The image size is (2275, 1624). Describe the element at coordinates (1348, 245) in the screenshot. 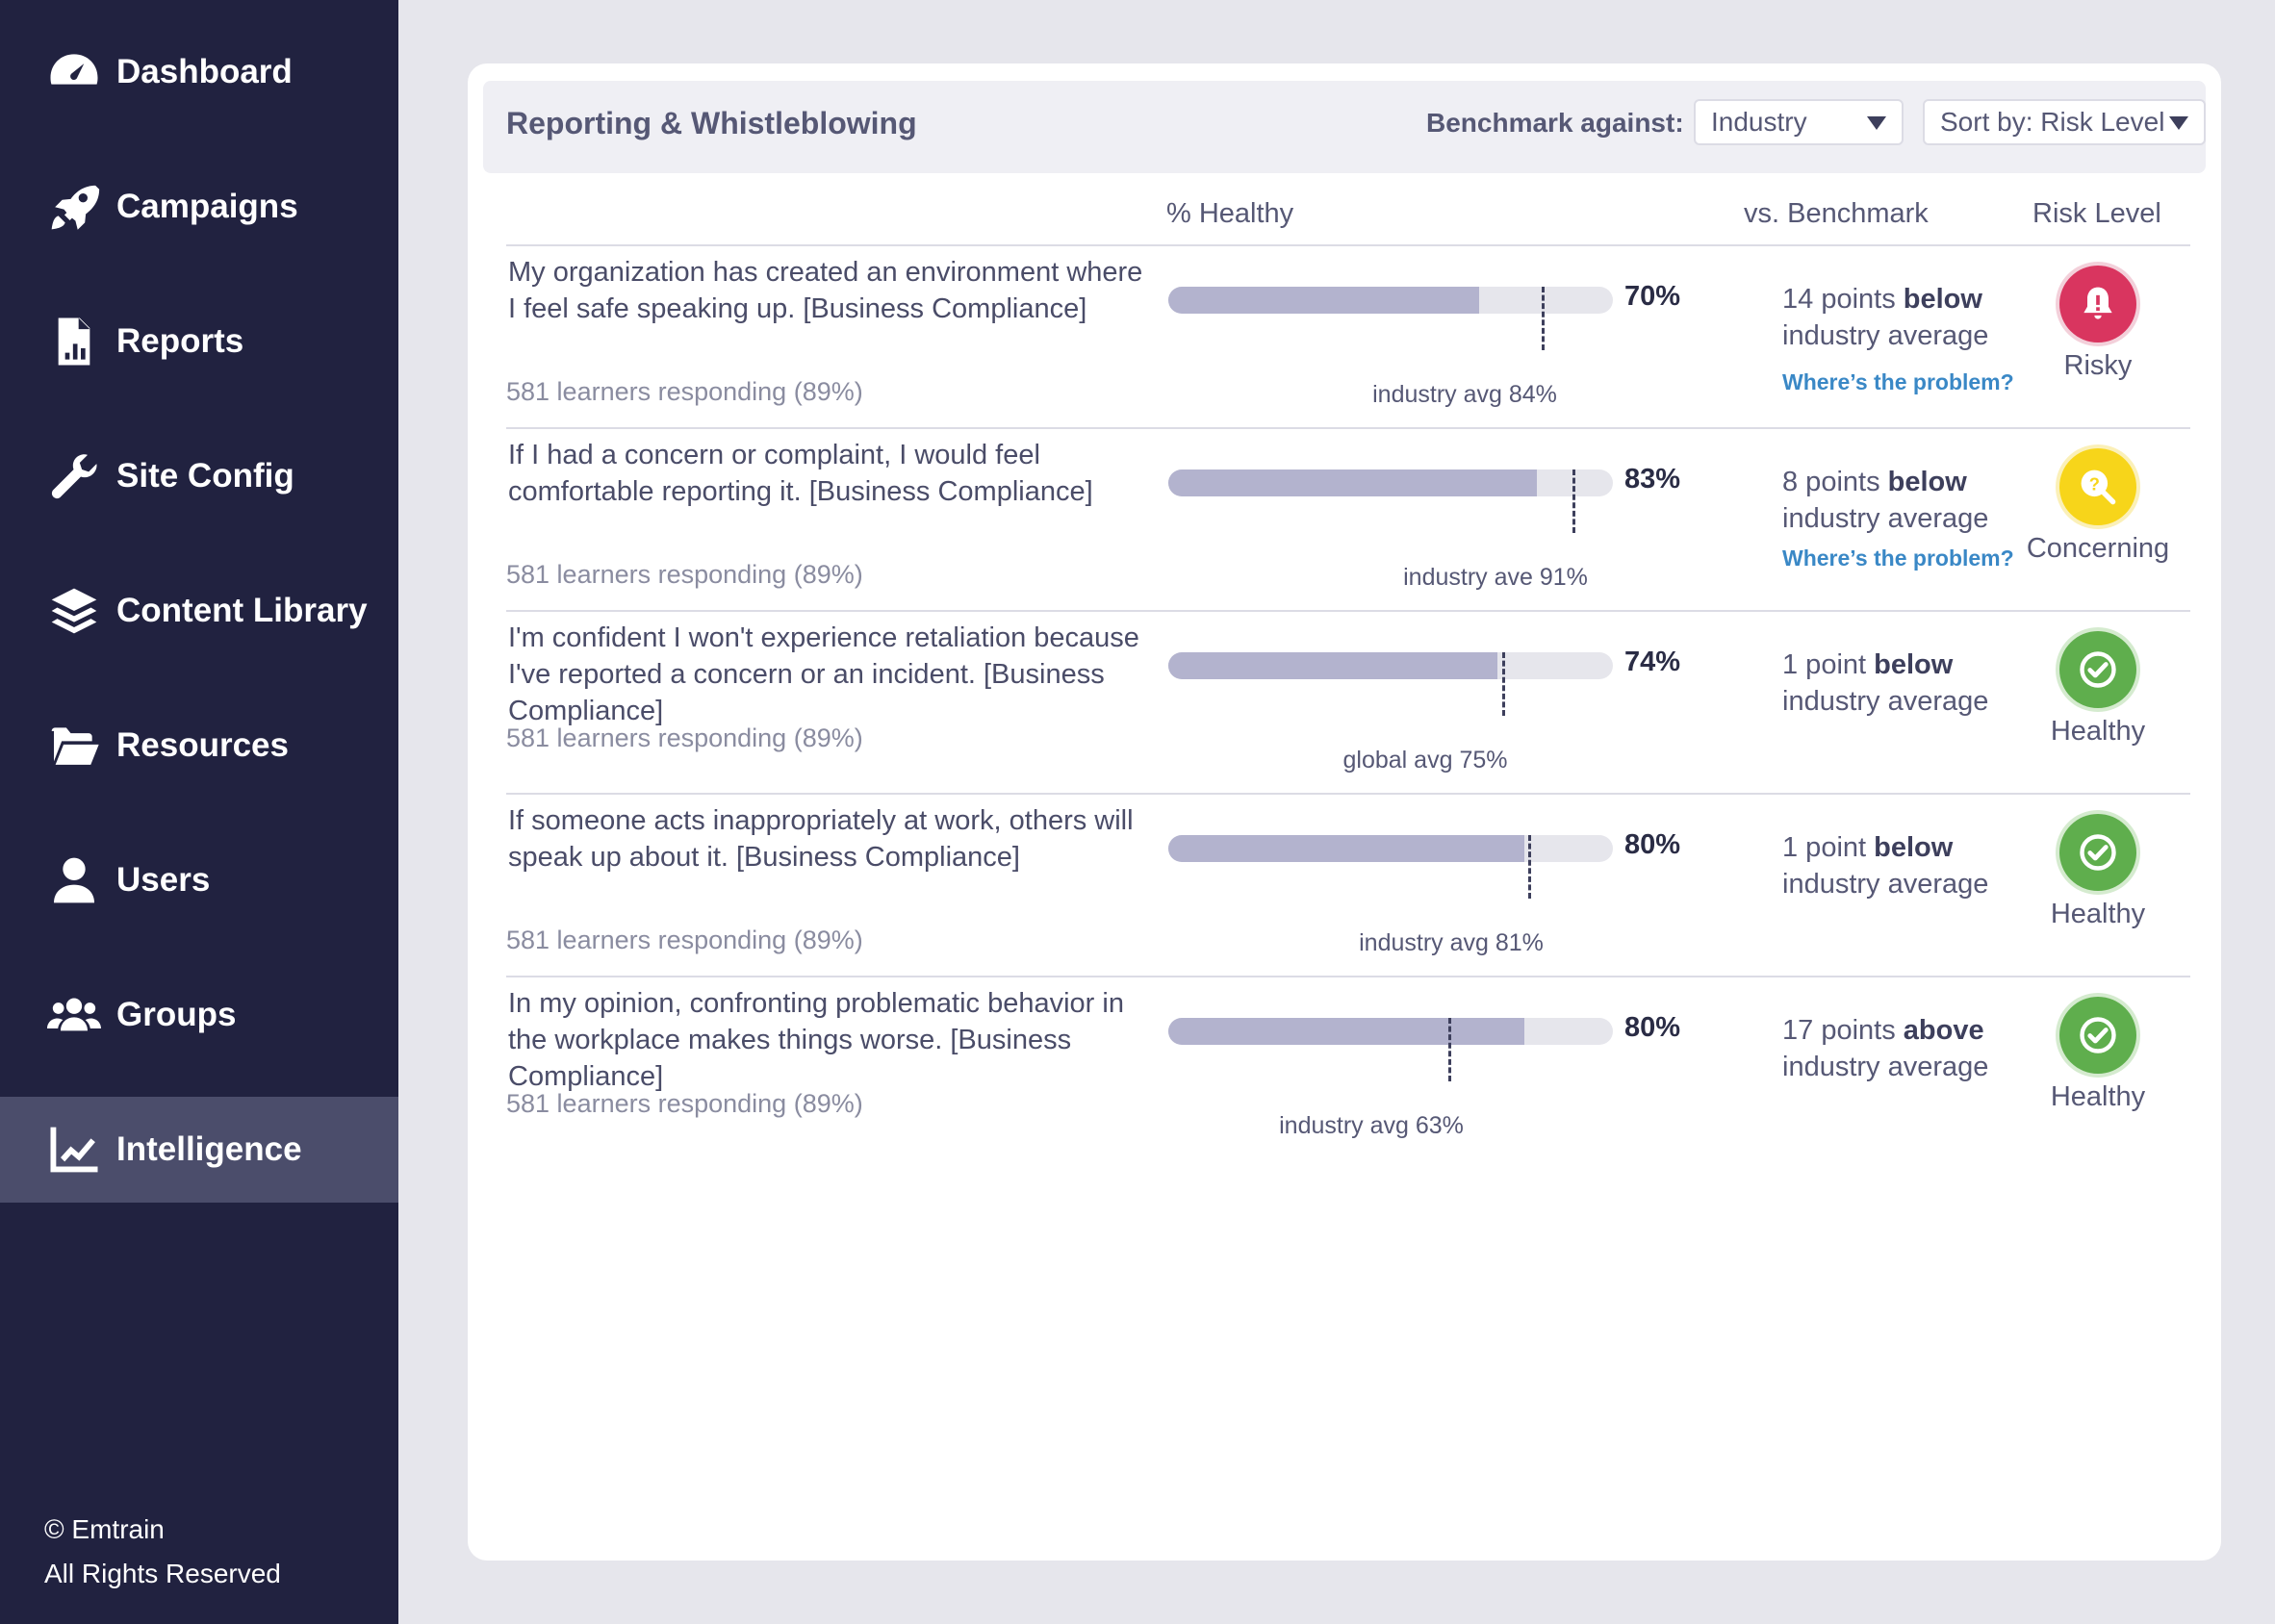

I see `header-divider` at that location.